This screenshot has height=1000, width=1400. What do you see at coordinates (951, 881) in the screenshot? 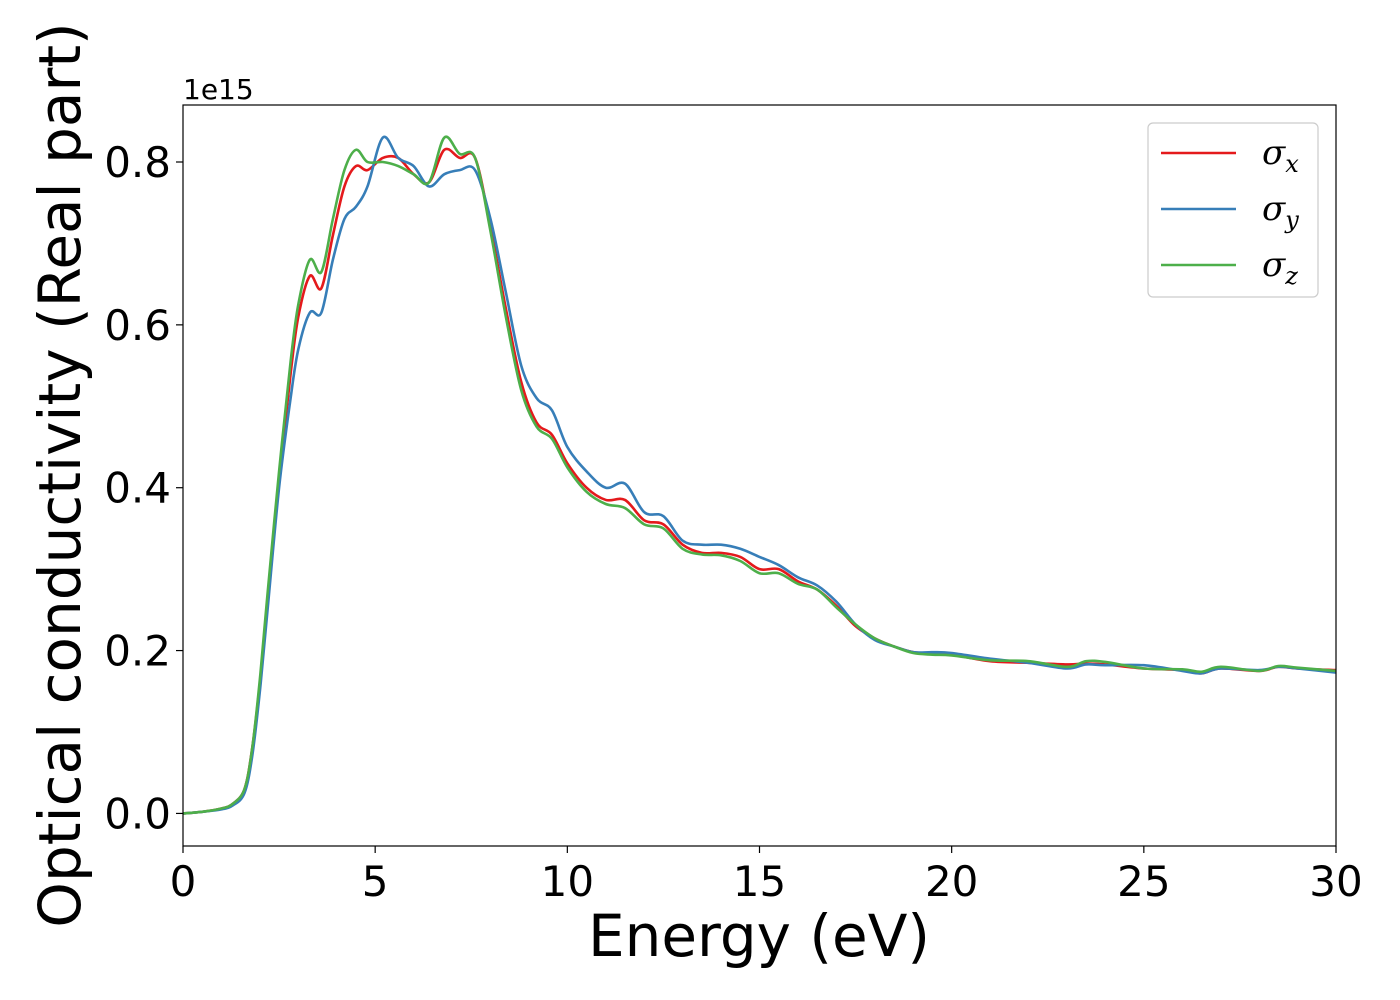
I see `x-tick-label: 20` at bounding box center [951, 881].